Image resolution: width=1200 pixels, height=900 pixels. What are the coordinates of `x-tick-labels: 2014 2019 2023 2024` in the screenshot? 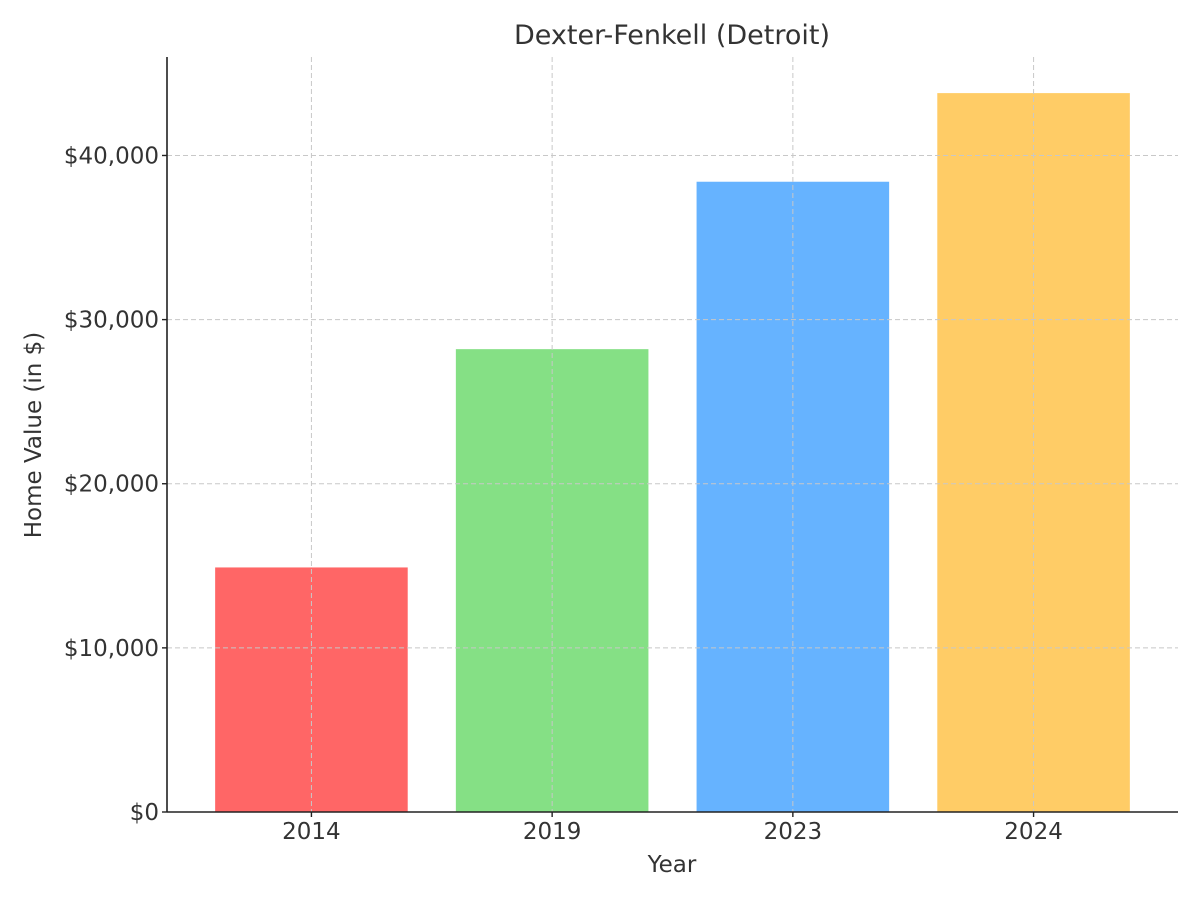 It's located at (672, 828).